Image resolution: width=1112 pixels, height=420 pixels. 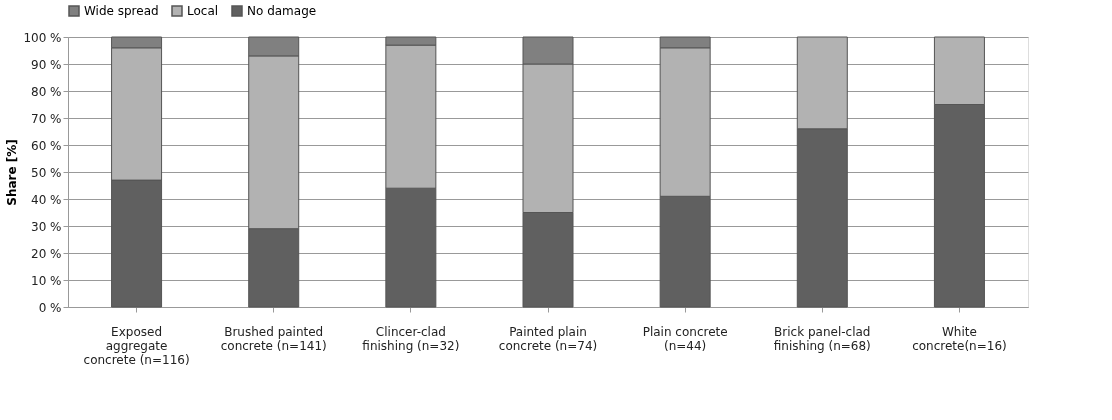 What do you see at coordinates (282, 11) in the screenshot?
I see `legend-label: No damage` at bounding box center [282, 11].